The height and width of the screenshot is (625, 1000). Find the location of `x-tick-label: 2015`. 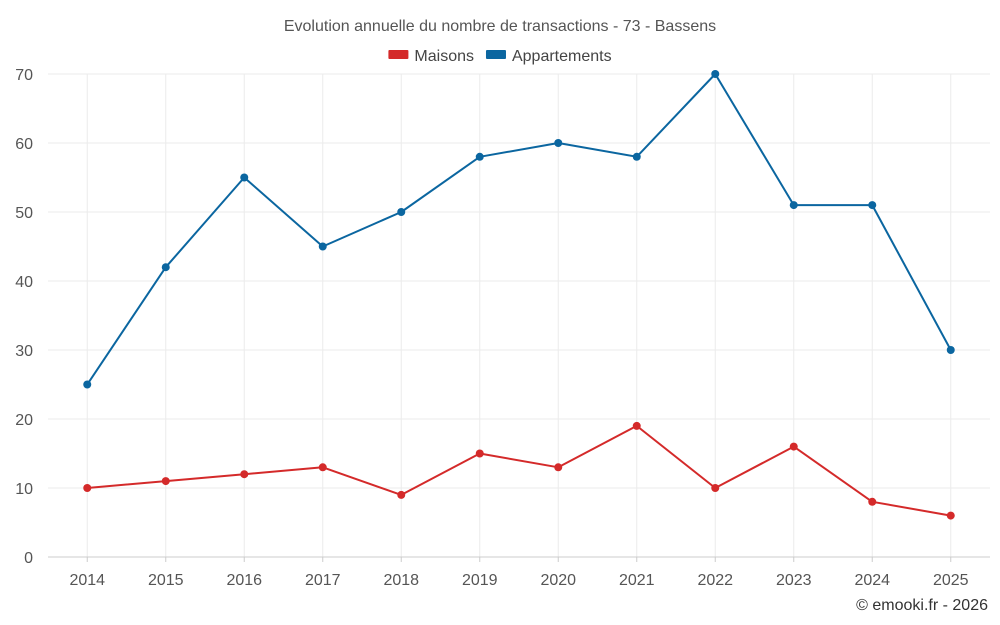

x-tick-label: 2015 is located at coordinates (166, 580).